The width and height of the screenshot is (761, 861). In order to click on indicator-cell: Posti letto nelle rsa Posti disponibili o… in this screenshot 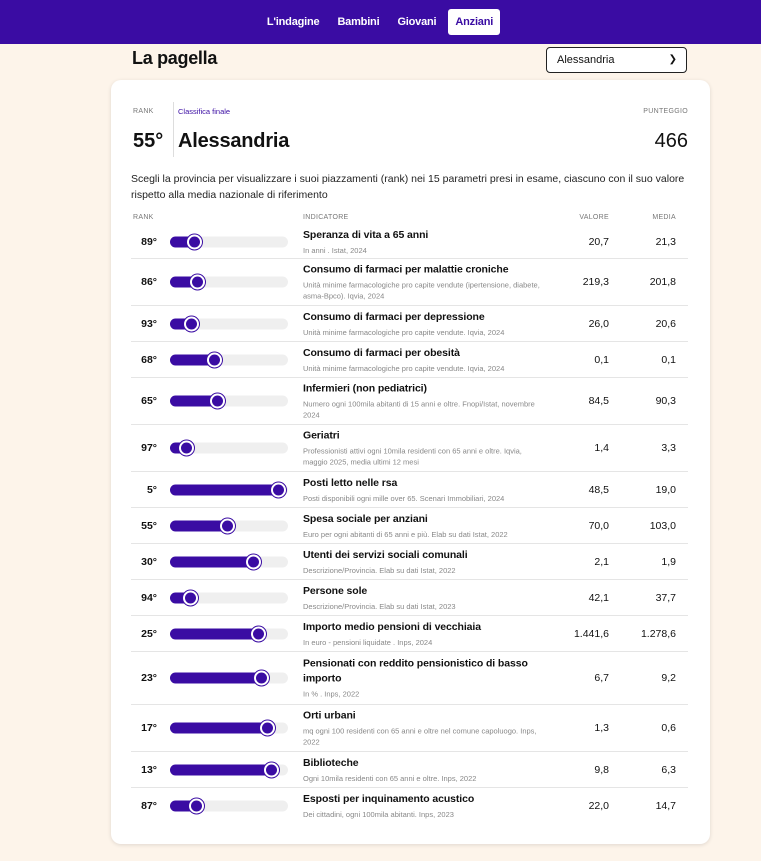, I will do `click(422, 490)`.